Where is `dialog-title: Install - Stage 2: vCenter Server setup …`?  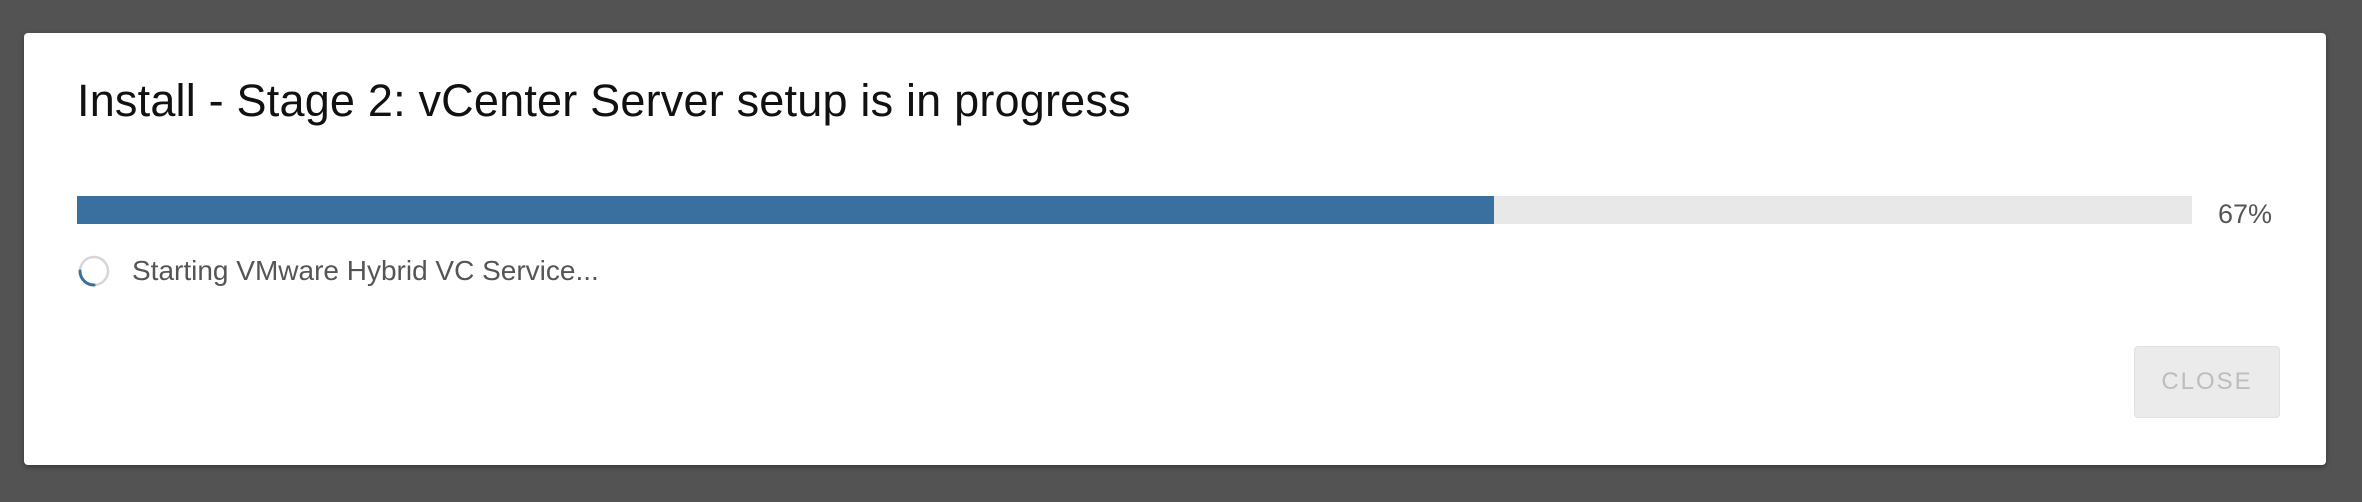 dialog-title: Install - Stage 2: vCenter Server setup … is located at coordinates (604, 100).